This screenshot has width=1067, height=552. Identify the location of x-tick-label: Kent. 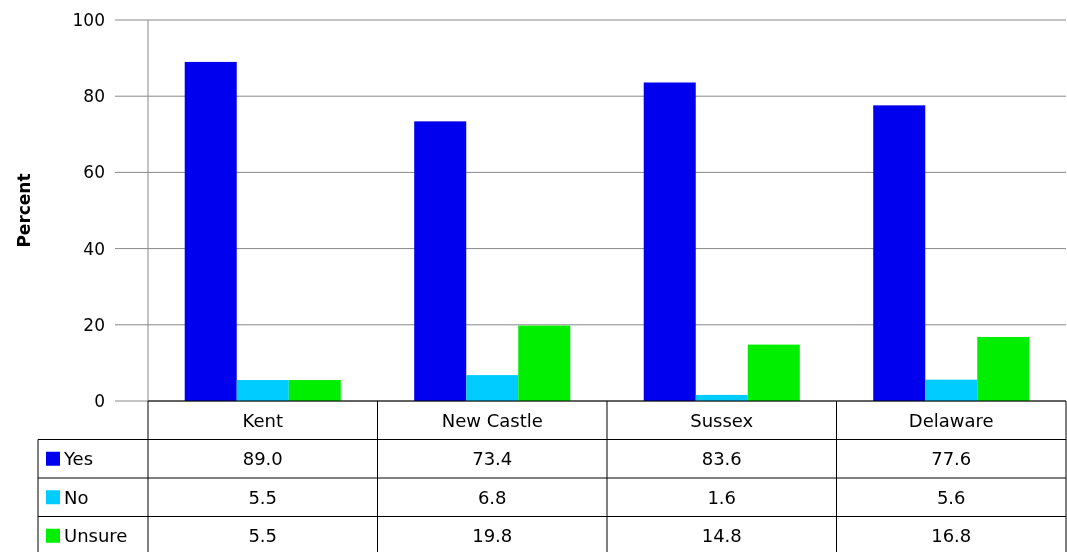
(262, 420).